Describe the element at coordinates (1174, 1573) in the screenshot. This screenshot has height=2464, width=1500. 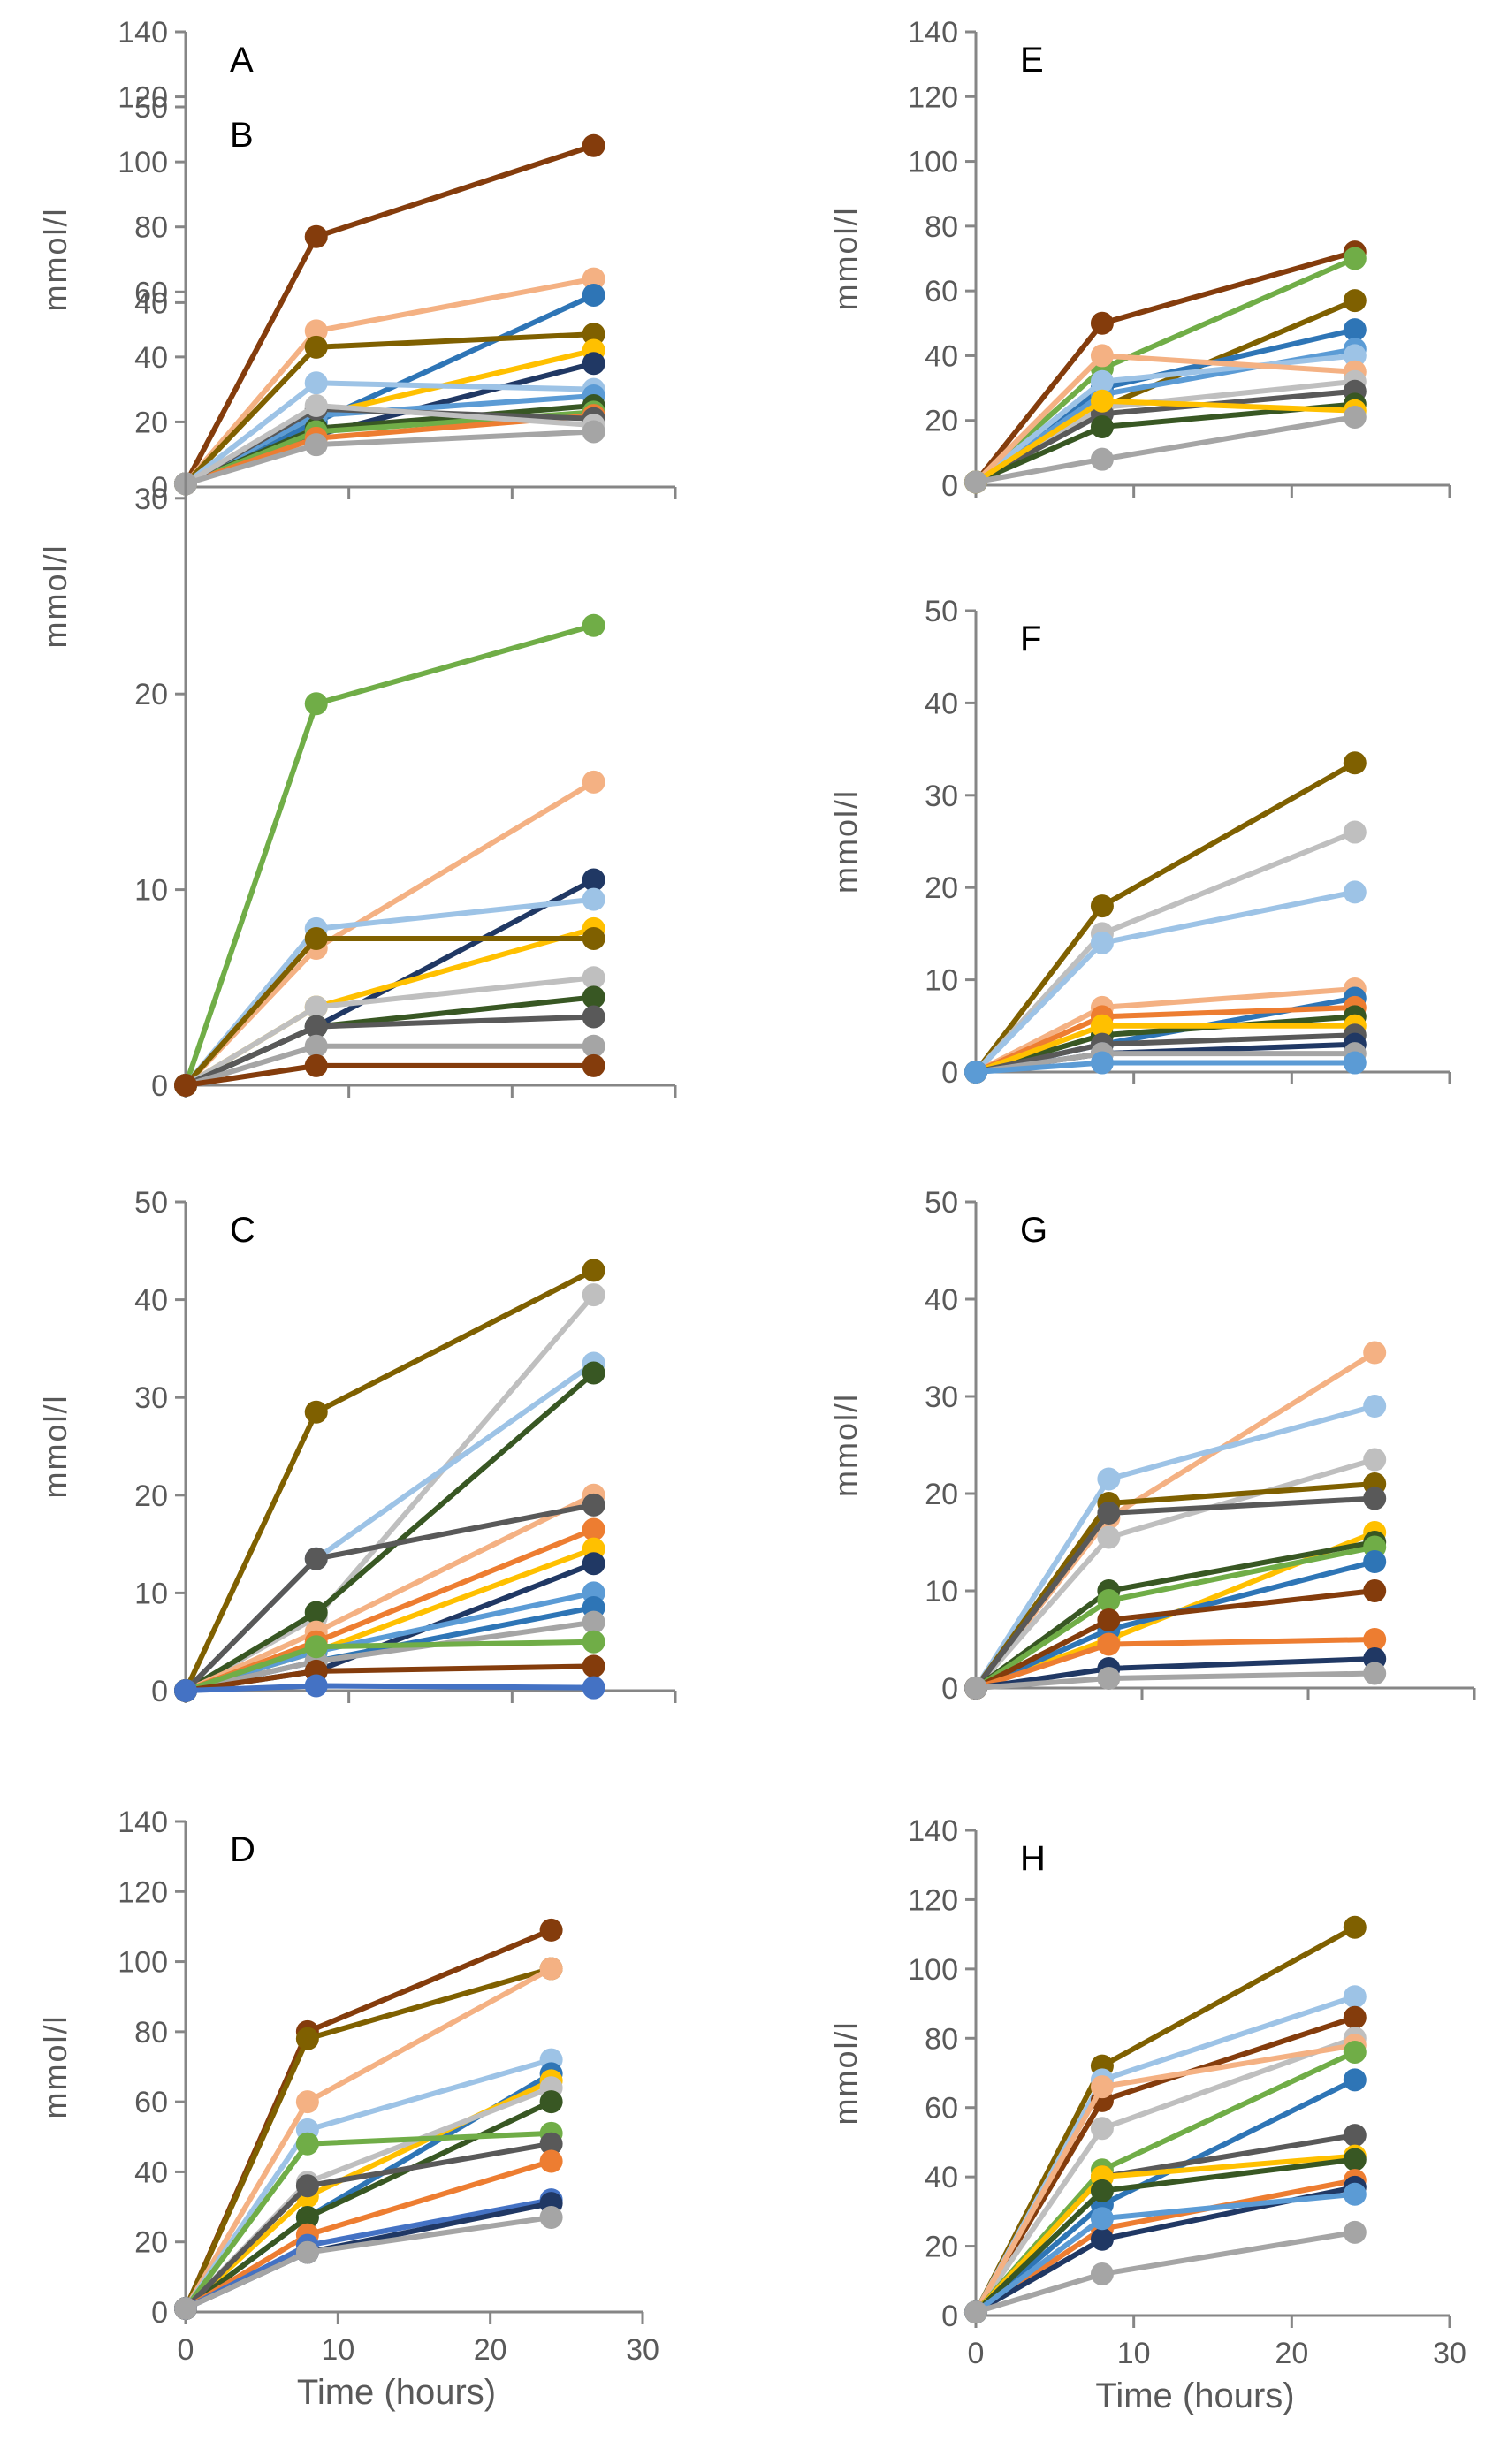
I see `panel-g-series-2-line` at that location.